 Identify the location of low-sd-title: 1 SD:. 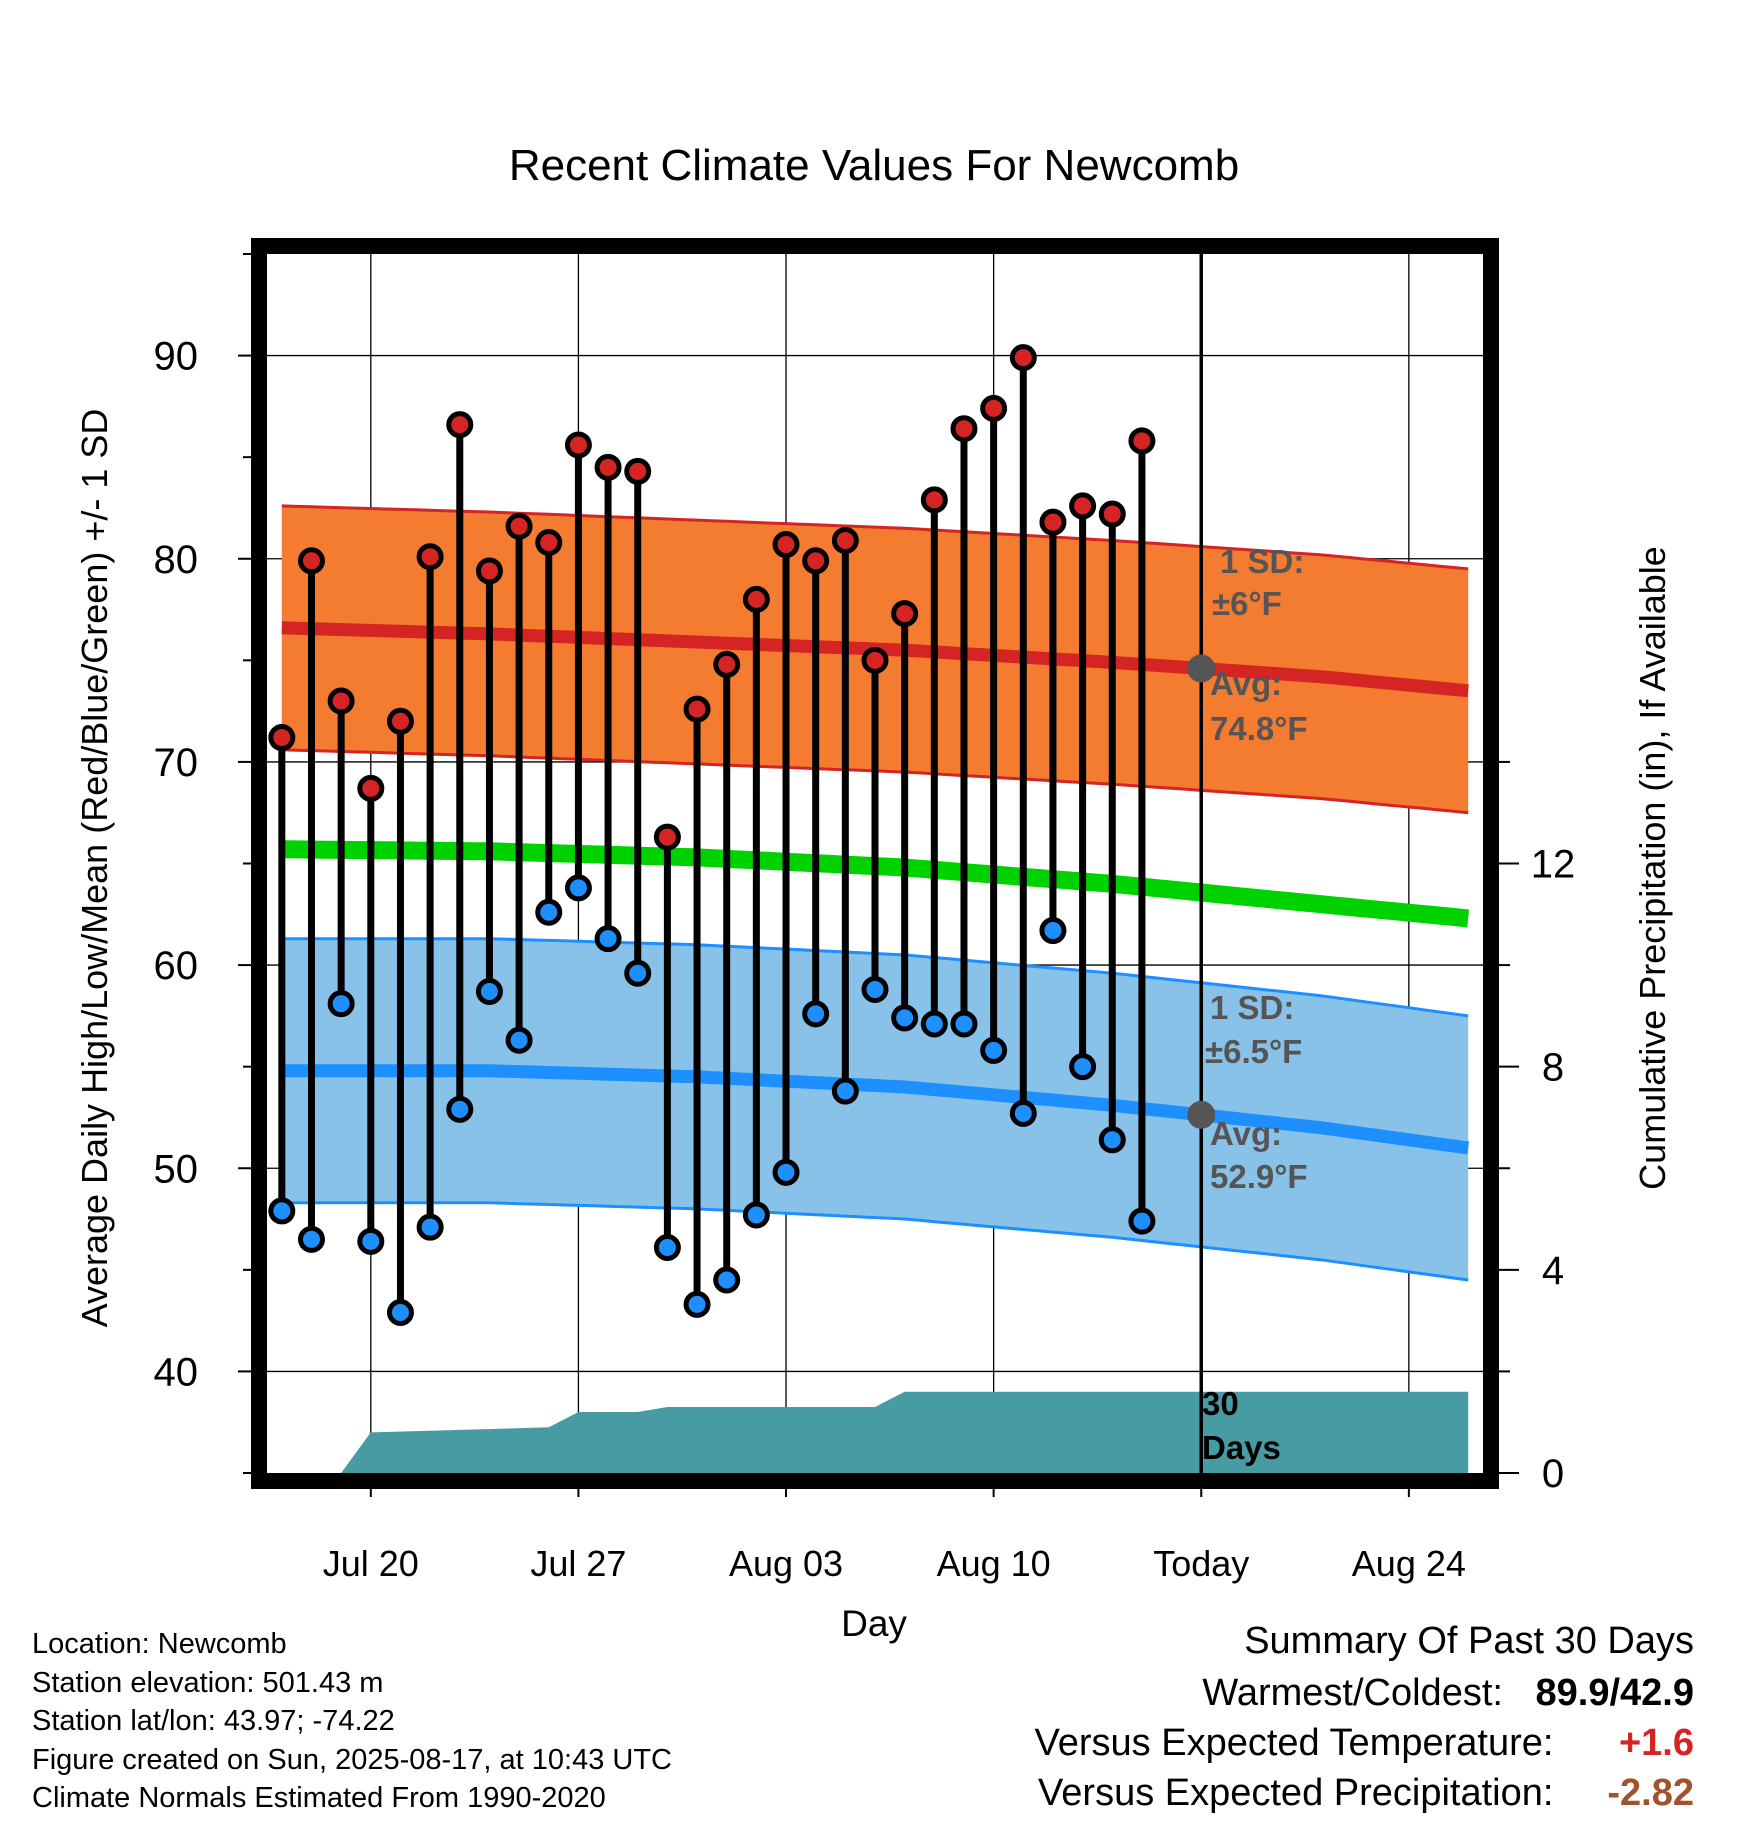
(1252, 1007).